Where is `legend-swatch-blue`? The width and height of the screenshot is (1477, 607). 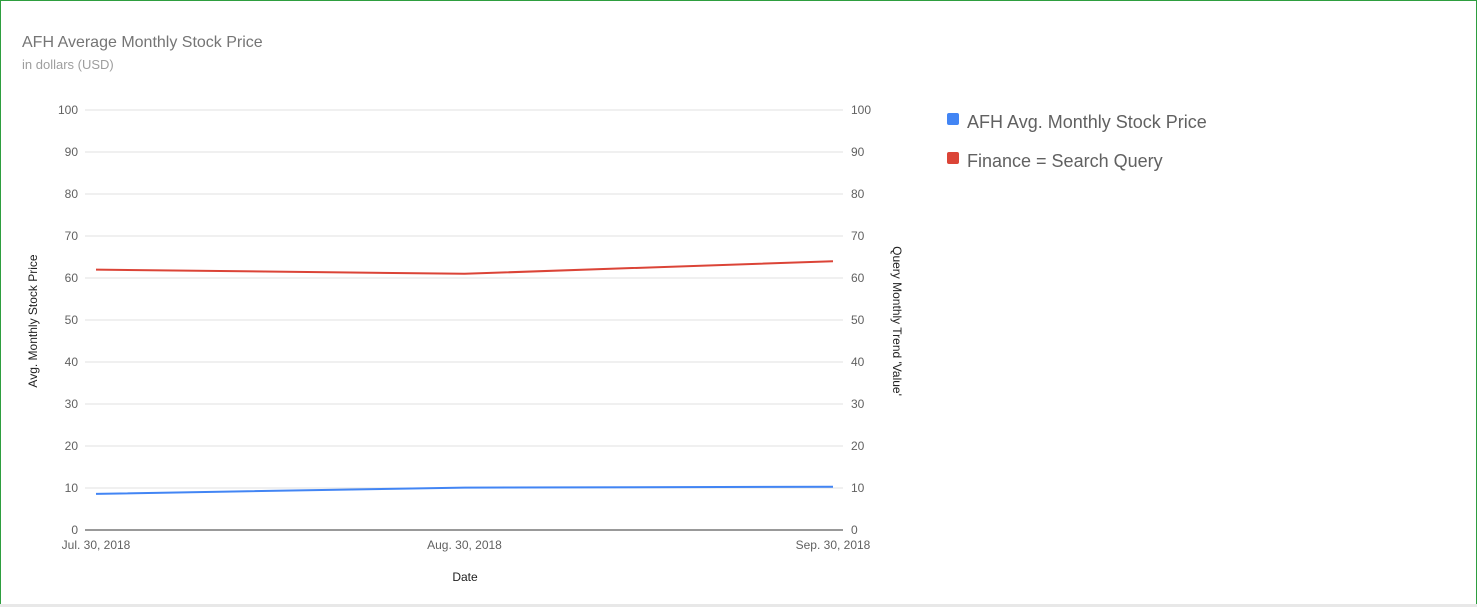 legend-swatch-blue is located at coordinates (953, 119).